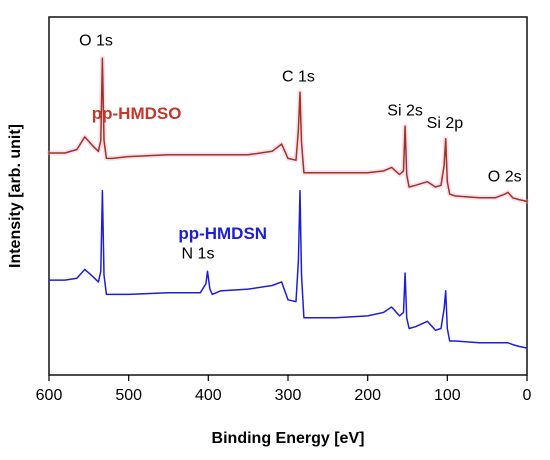 The image size is (550, 460). What do you see at coordinates (405, 110) in the screenshot?
I see `peak-label-si-2s: Si 2s` at bounding box center [405, 110].